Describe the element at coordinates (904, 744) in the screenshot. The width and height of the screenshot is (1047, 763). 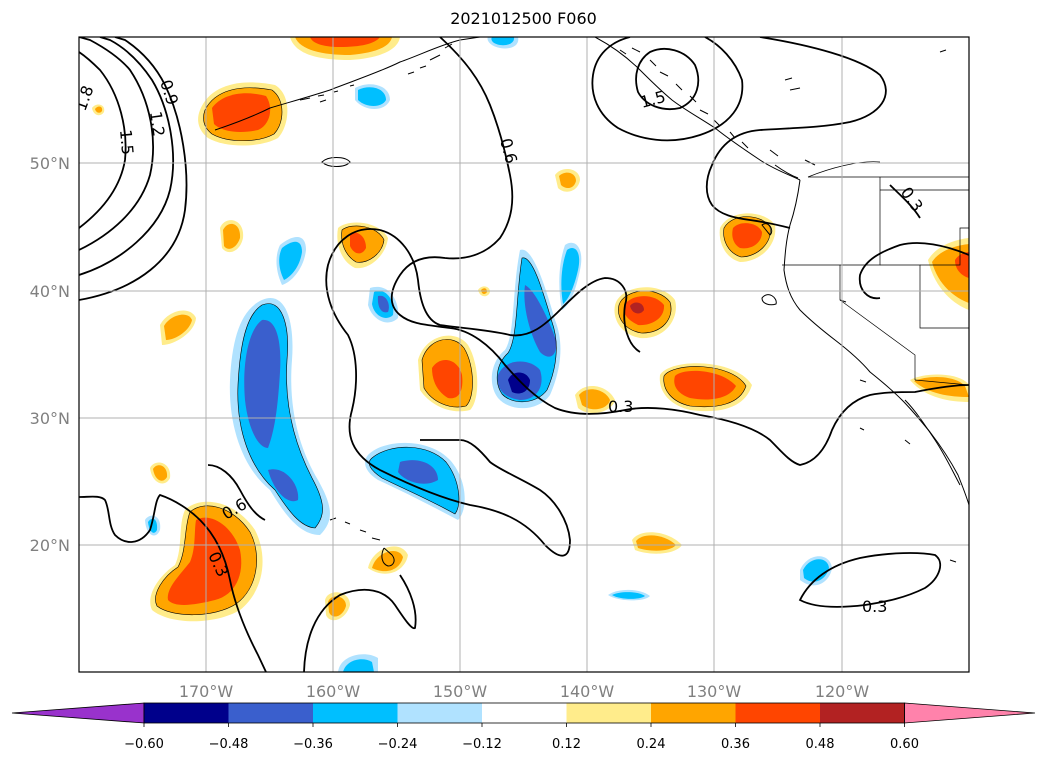
I see `colorbar-tick-label: 0.60` at that location.